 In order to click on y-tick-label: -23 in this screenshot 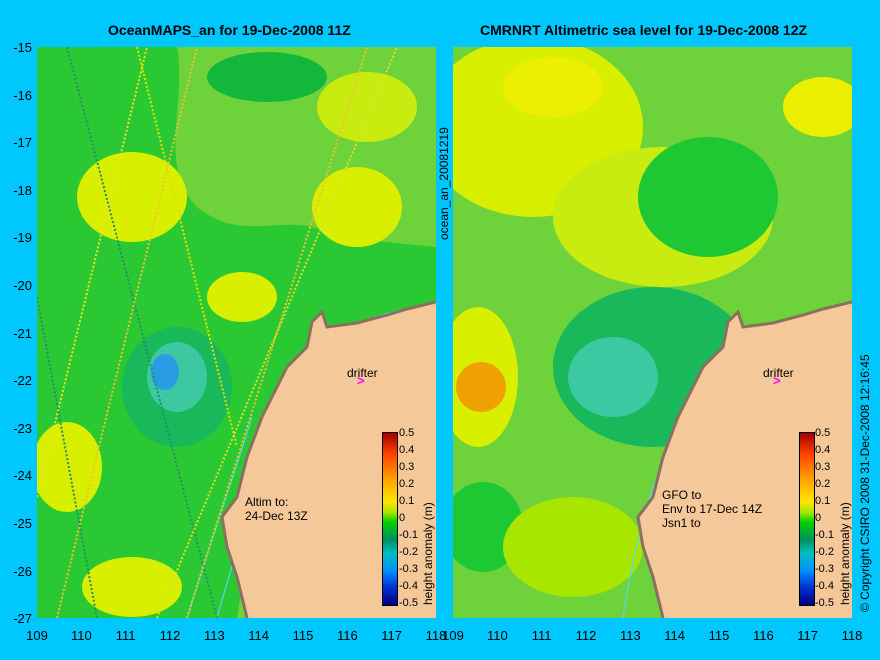, I will do `click(22, 428)`.